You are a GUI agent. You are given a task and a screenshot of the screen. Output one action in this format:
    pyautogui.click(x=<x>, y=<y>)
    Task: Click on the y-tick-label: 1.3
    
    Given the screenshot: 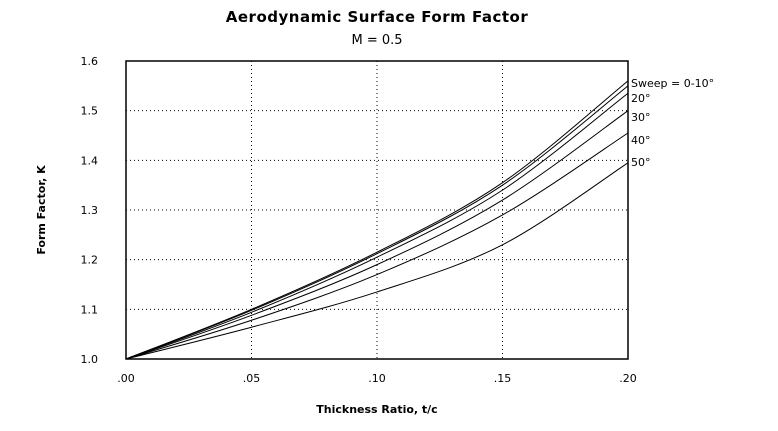 What is the action you would take?
    pyautogui.click(x=90, y=210)
    